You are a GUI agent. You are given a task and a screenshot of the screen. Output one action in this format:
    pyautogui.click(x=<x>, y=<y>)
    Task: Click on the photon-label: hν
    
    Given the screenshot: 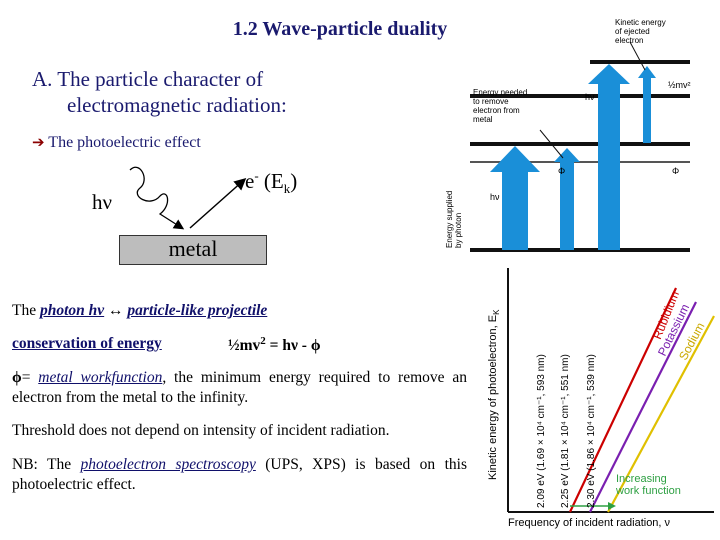 What is the action you would take?
    pyautogui.click(x=102, y=202)
    